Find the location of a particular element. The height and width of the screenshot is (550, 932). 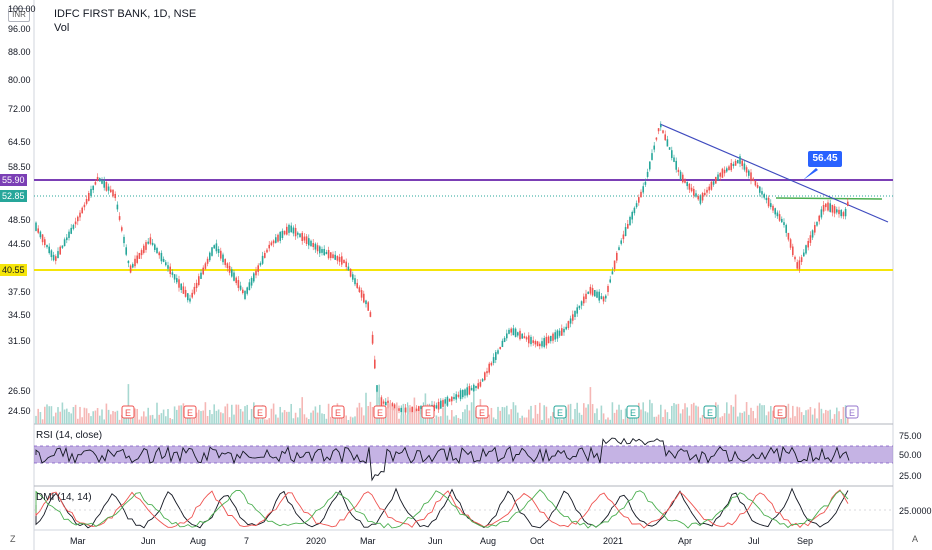

time-label: Jul is located at coordinates (754, 541).